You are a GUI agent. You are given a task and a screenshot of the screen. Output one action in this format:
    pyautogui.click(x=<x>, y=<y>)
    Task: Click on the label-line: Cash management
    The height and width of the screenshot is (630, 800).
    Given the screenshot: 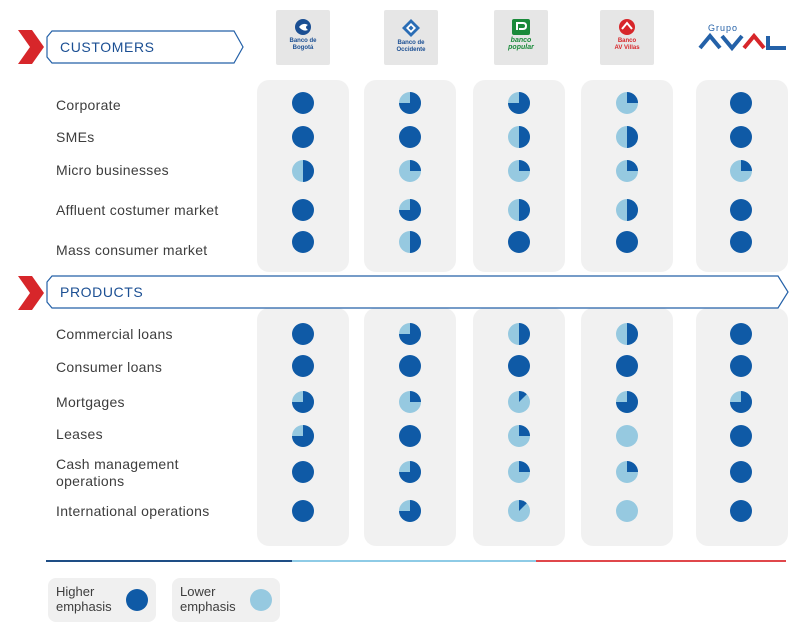 What is the action you would take?
    pyautogui.click(x=117, y=464)
    